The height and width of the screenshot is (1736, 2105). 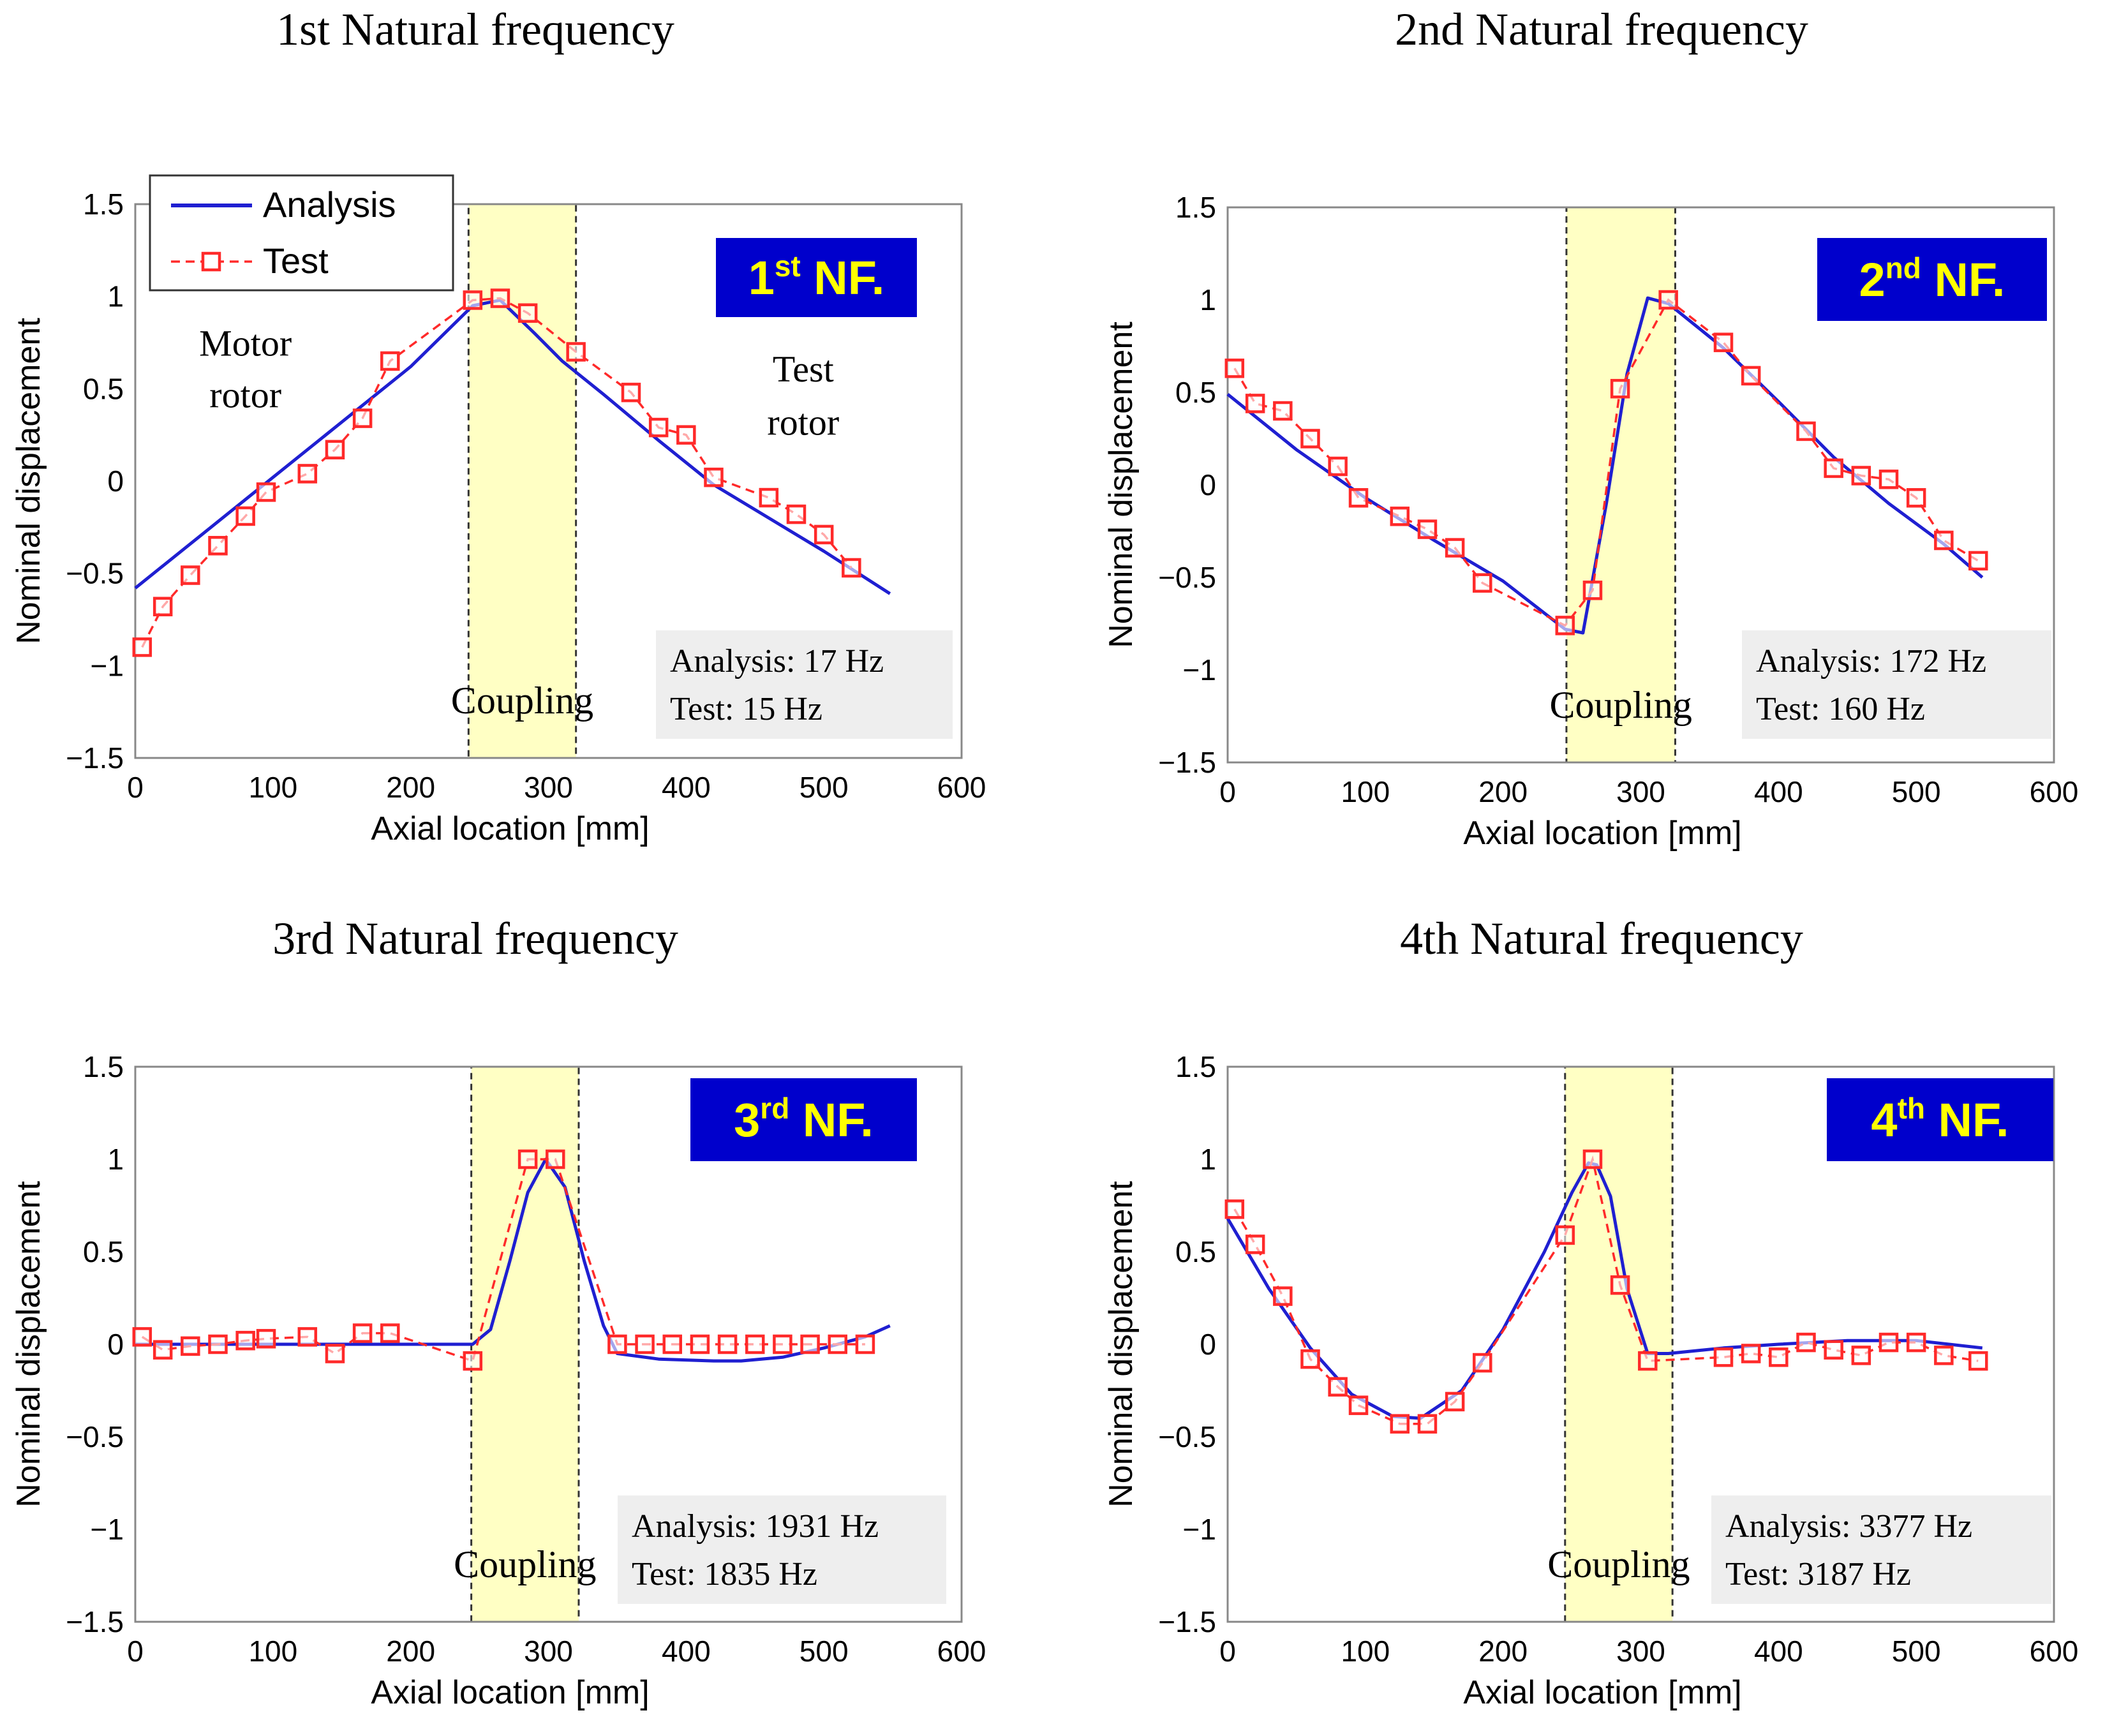 I want to click on badge-number: 4, so click(x=1884, y=1120).